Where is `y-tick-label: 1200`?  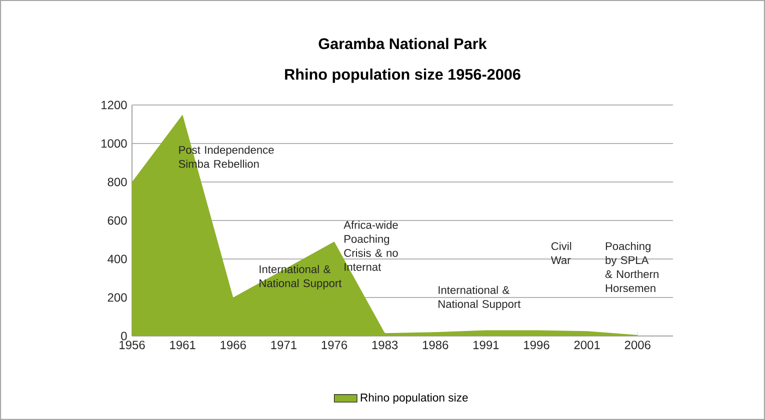
y-tick-label: 1200 is located at coordinates (114, 105).